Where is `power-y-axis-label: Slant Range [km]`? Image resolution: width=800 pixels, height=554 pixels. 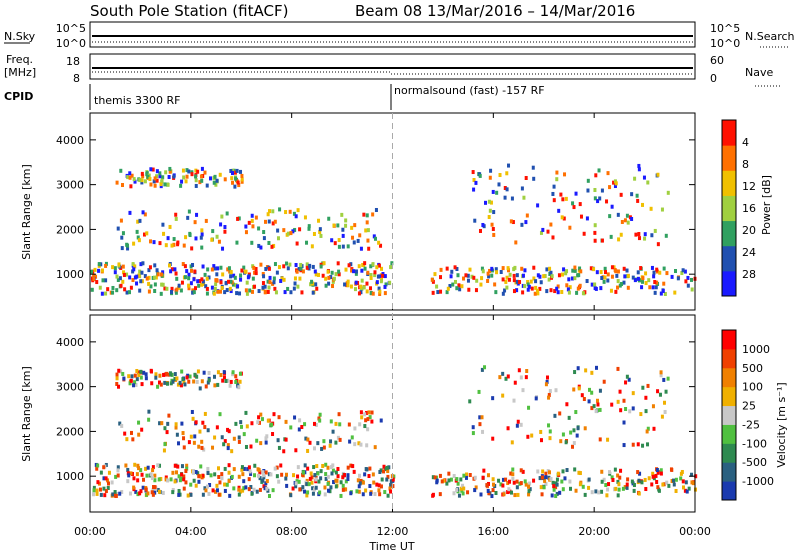 power-y-axis-label: Slant Range [km] is located at coordinates (26, 212).